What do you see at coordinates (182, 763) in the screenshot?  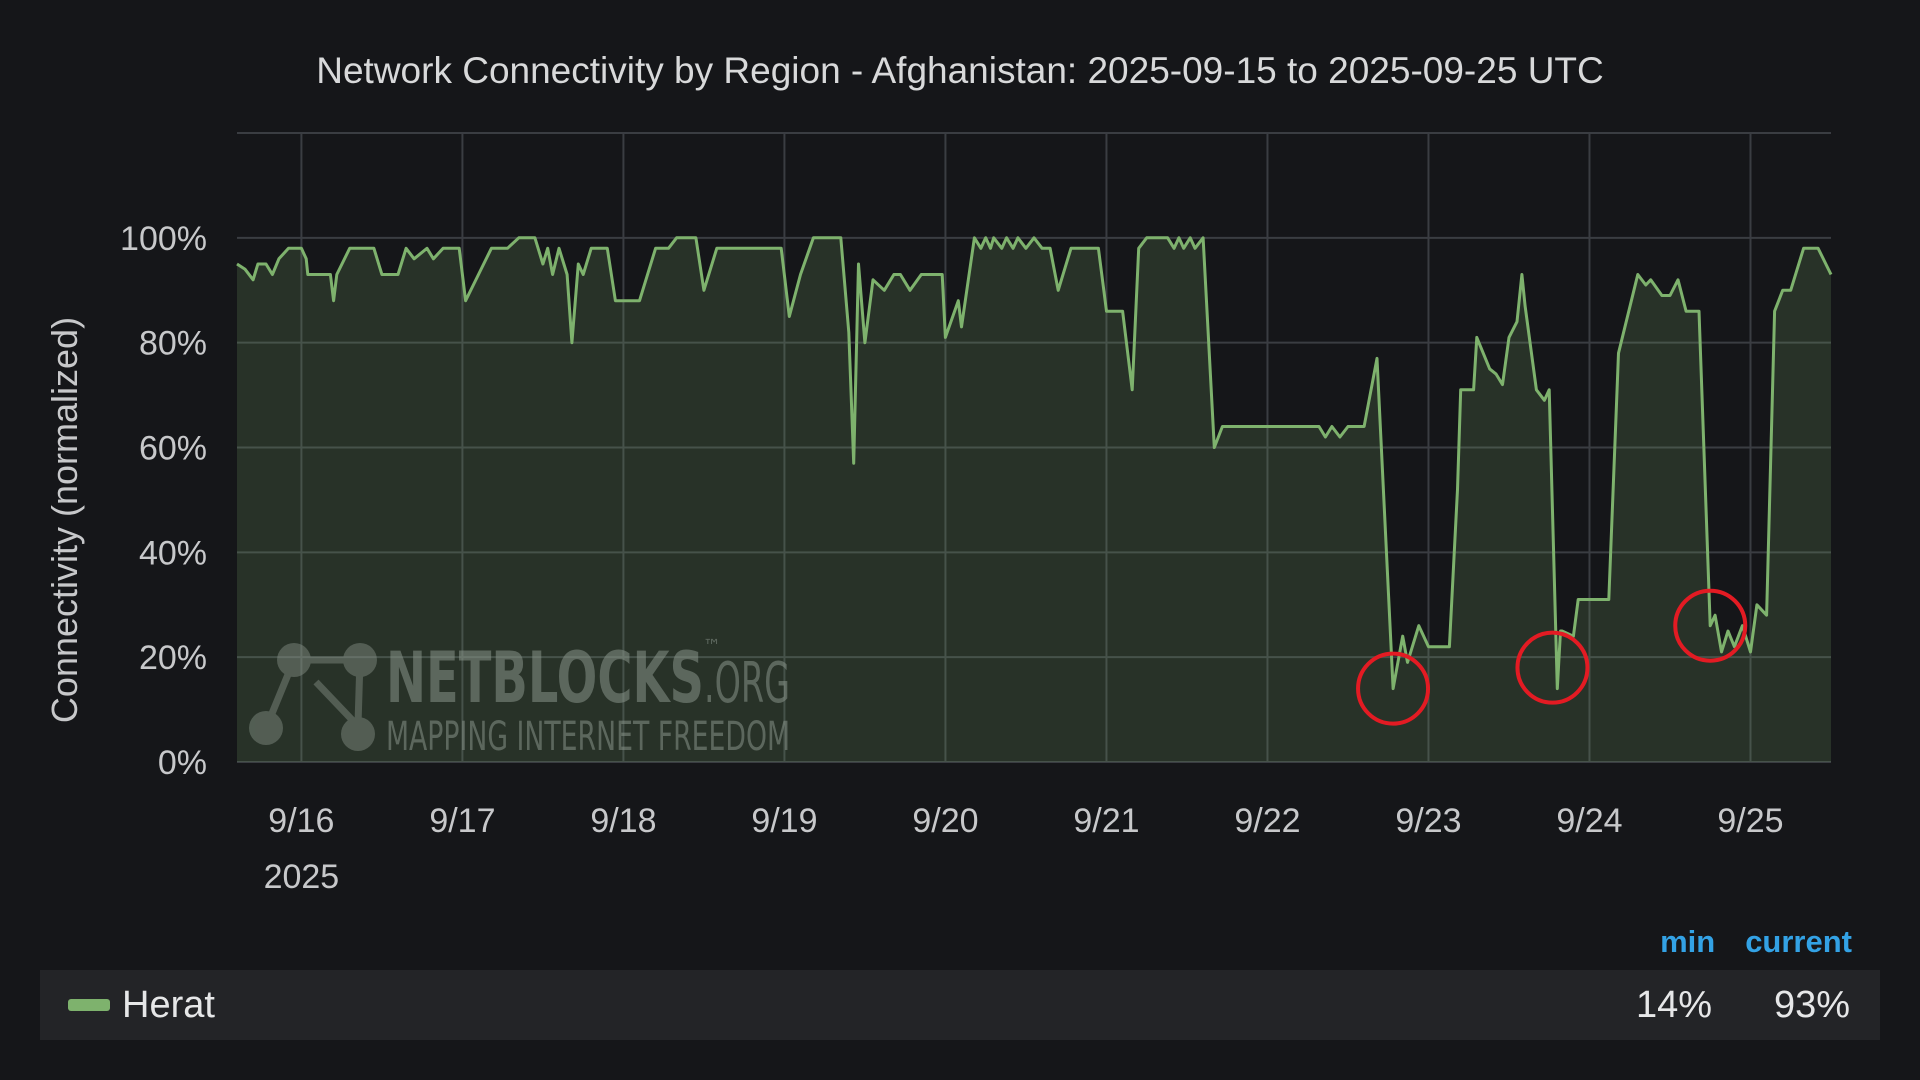 I see `y-tick-label: 0%` at bounding box center [182, 763].